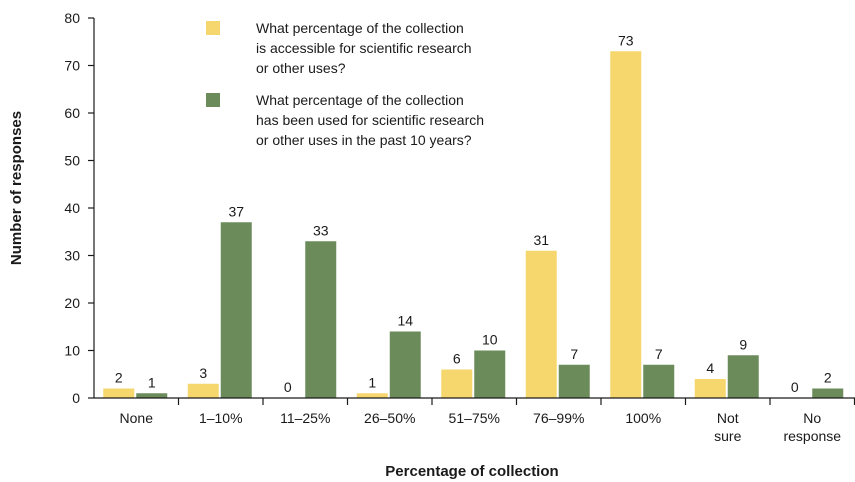  I want to click on y-tick-label: 70, so click(72, 66).